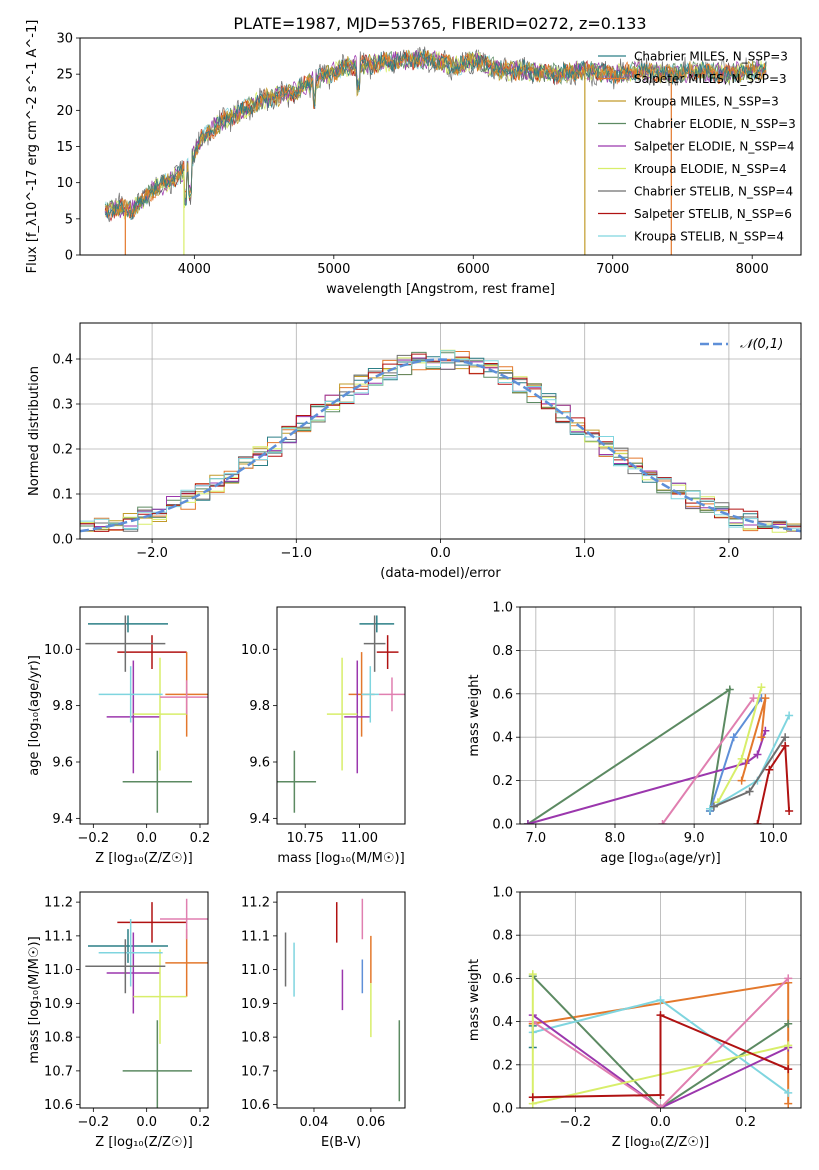 The image size is (819, 1170). Describe the element at coordinates (440, 445) in the screenshot. I see `normal-reference-curve` at that location.